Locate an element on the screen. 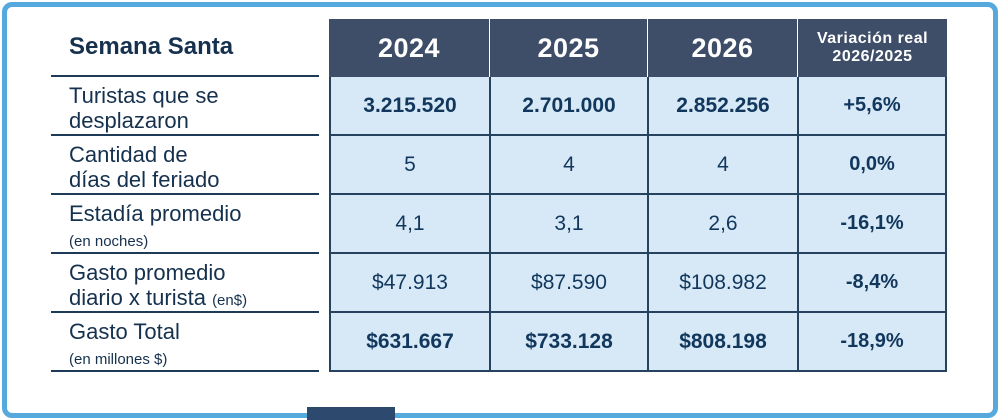 The image size is (1000, 420). row-label-small: (en noches) is located at coordinates (109, 241).